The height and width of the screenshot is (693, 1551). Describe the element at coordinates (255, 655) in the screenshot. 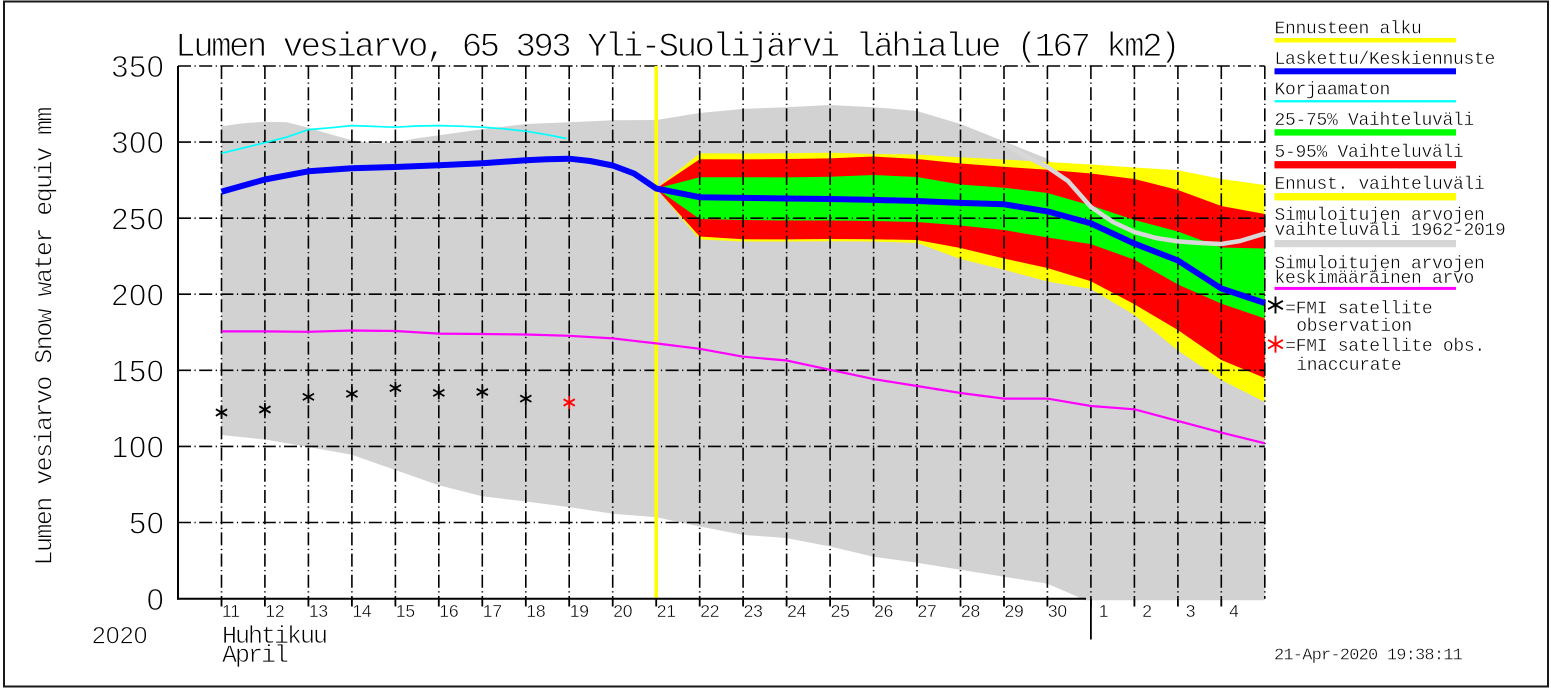

I see `svg-text: April` at that location.